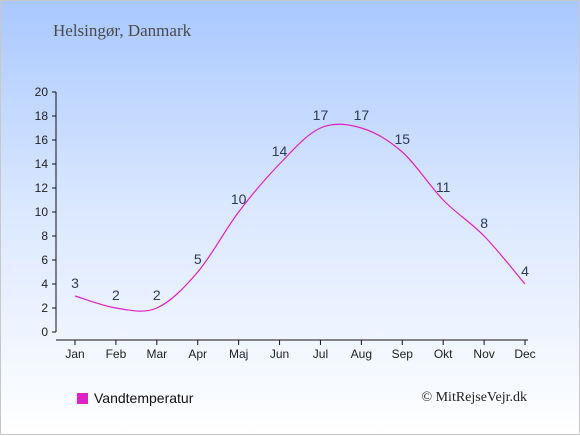  What do you see at coordinates (44, 332) in the screenshot?
I see `y-tick-label: 0` at bounding box center [44, 332].